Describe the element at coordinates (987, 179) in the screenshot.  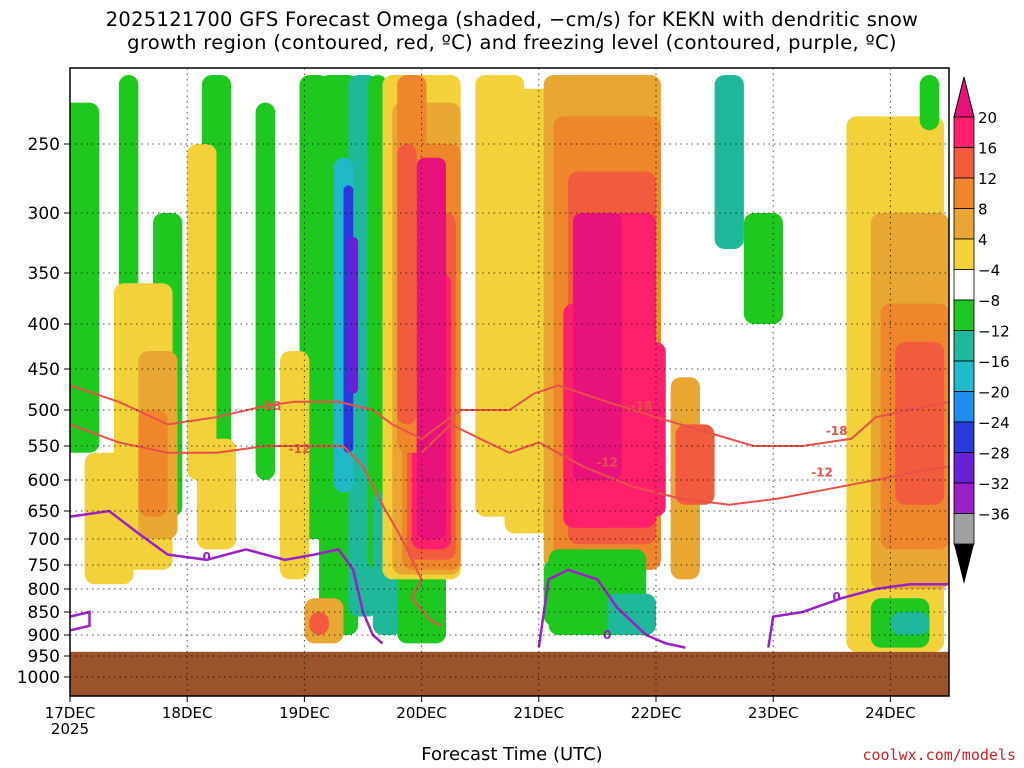
I see `colorbar-label: 12` at that location.